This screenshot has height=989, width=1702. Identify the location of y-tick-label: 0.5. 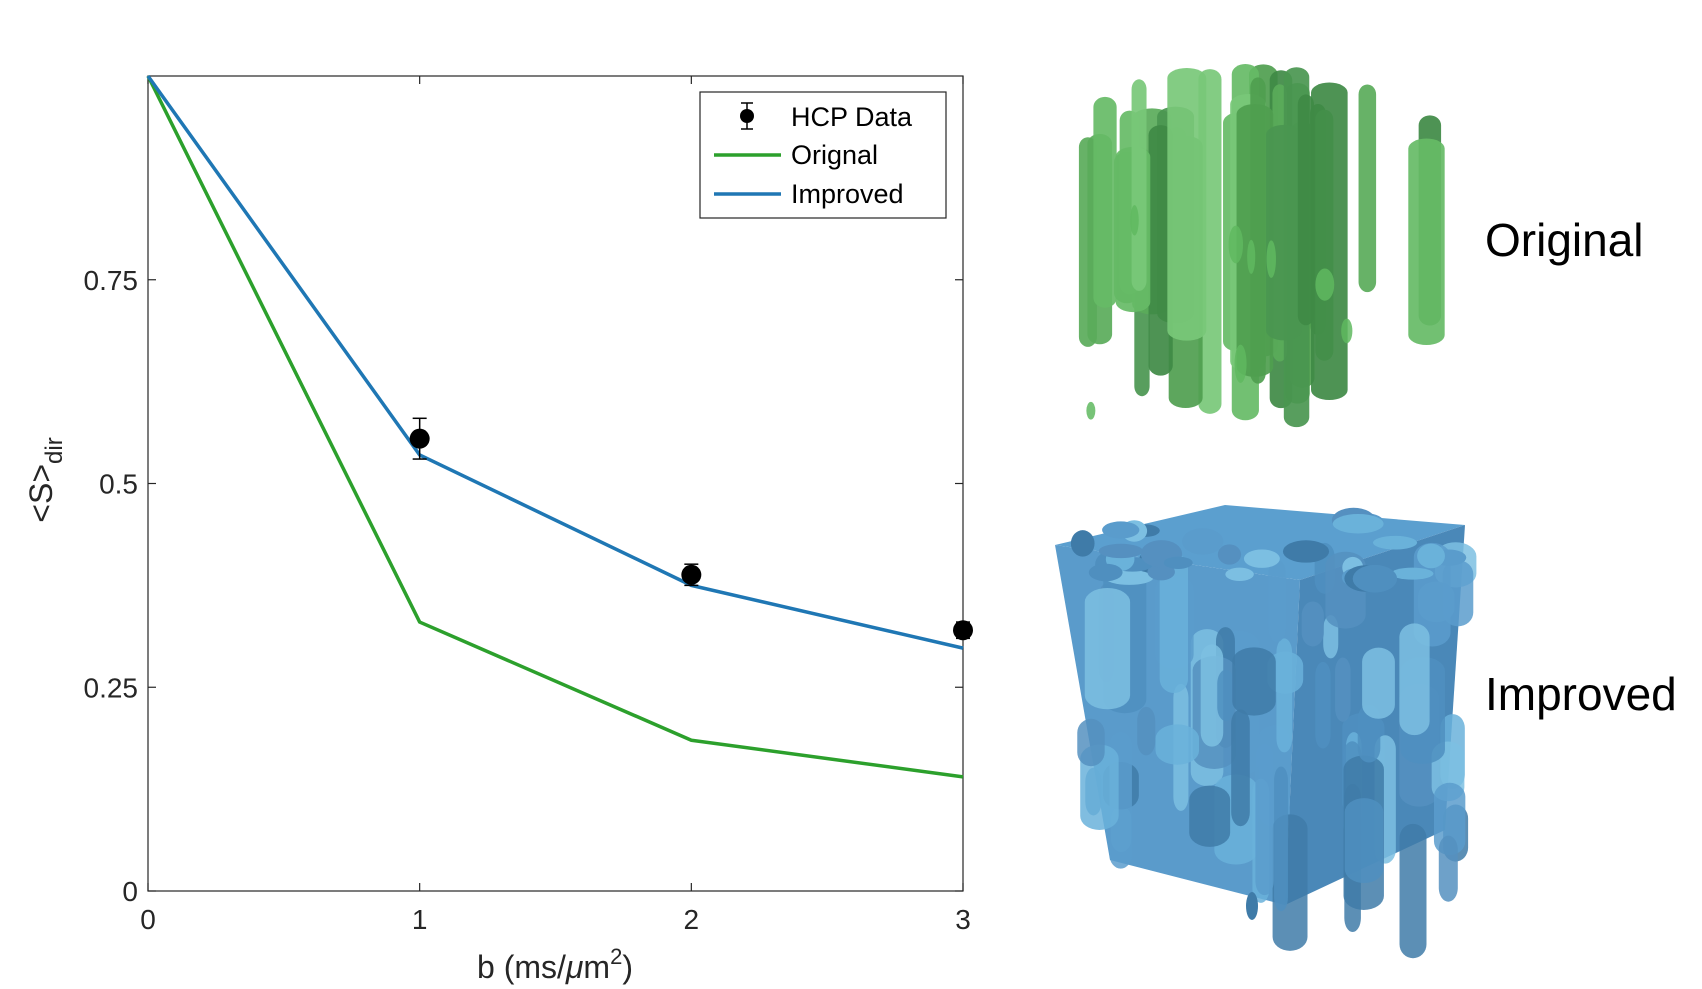
(118, 484).